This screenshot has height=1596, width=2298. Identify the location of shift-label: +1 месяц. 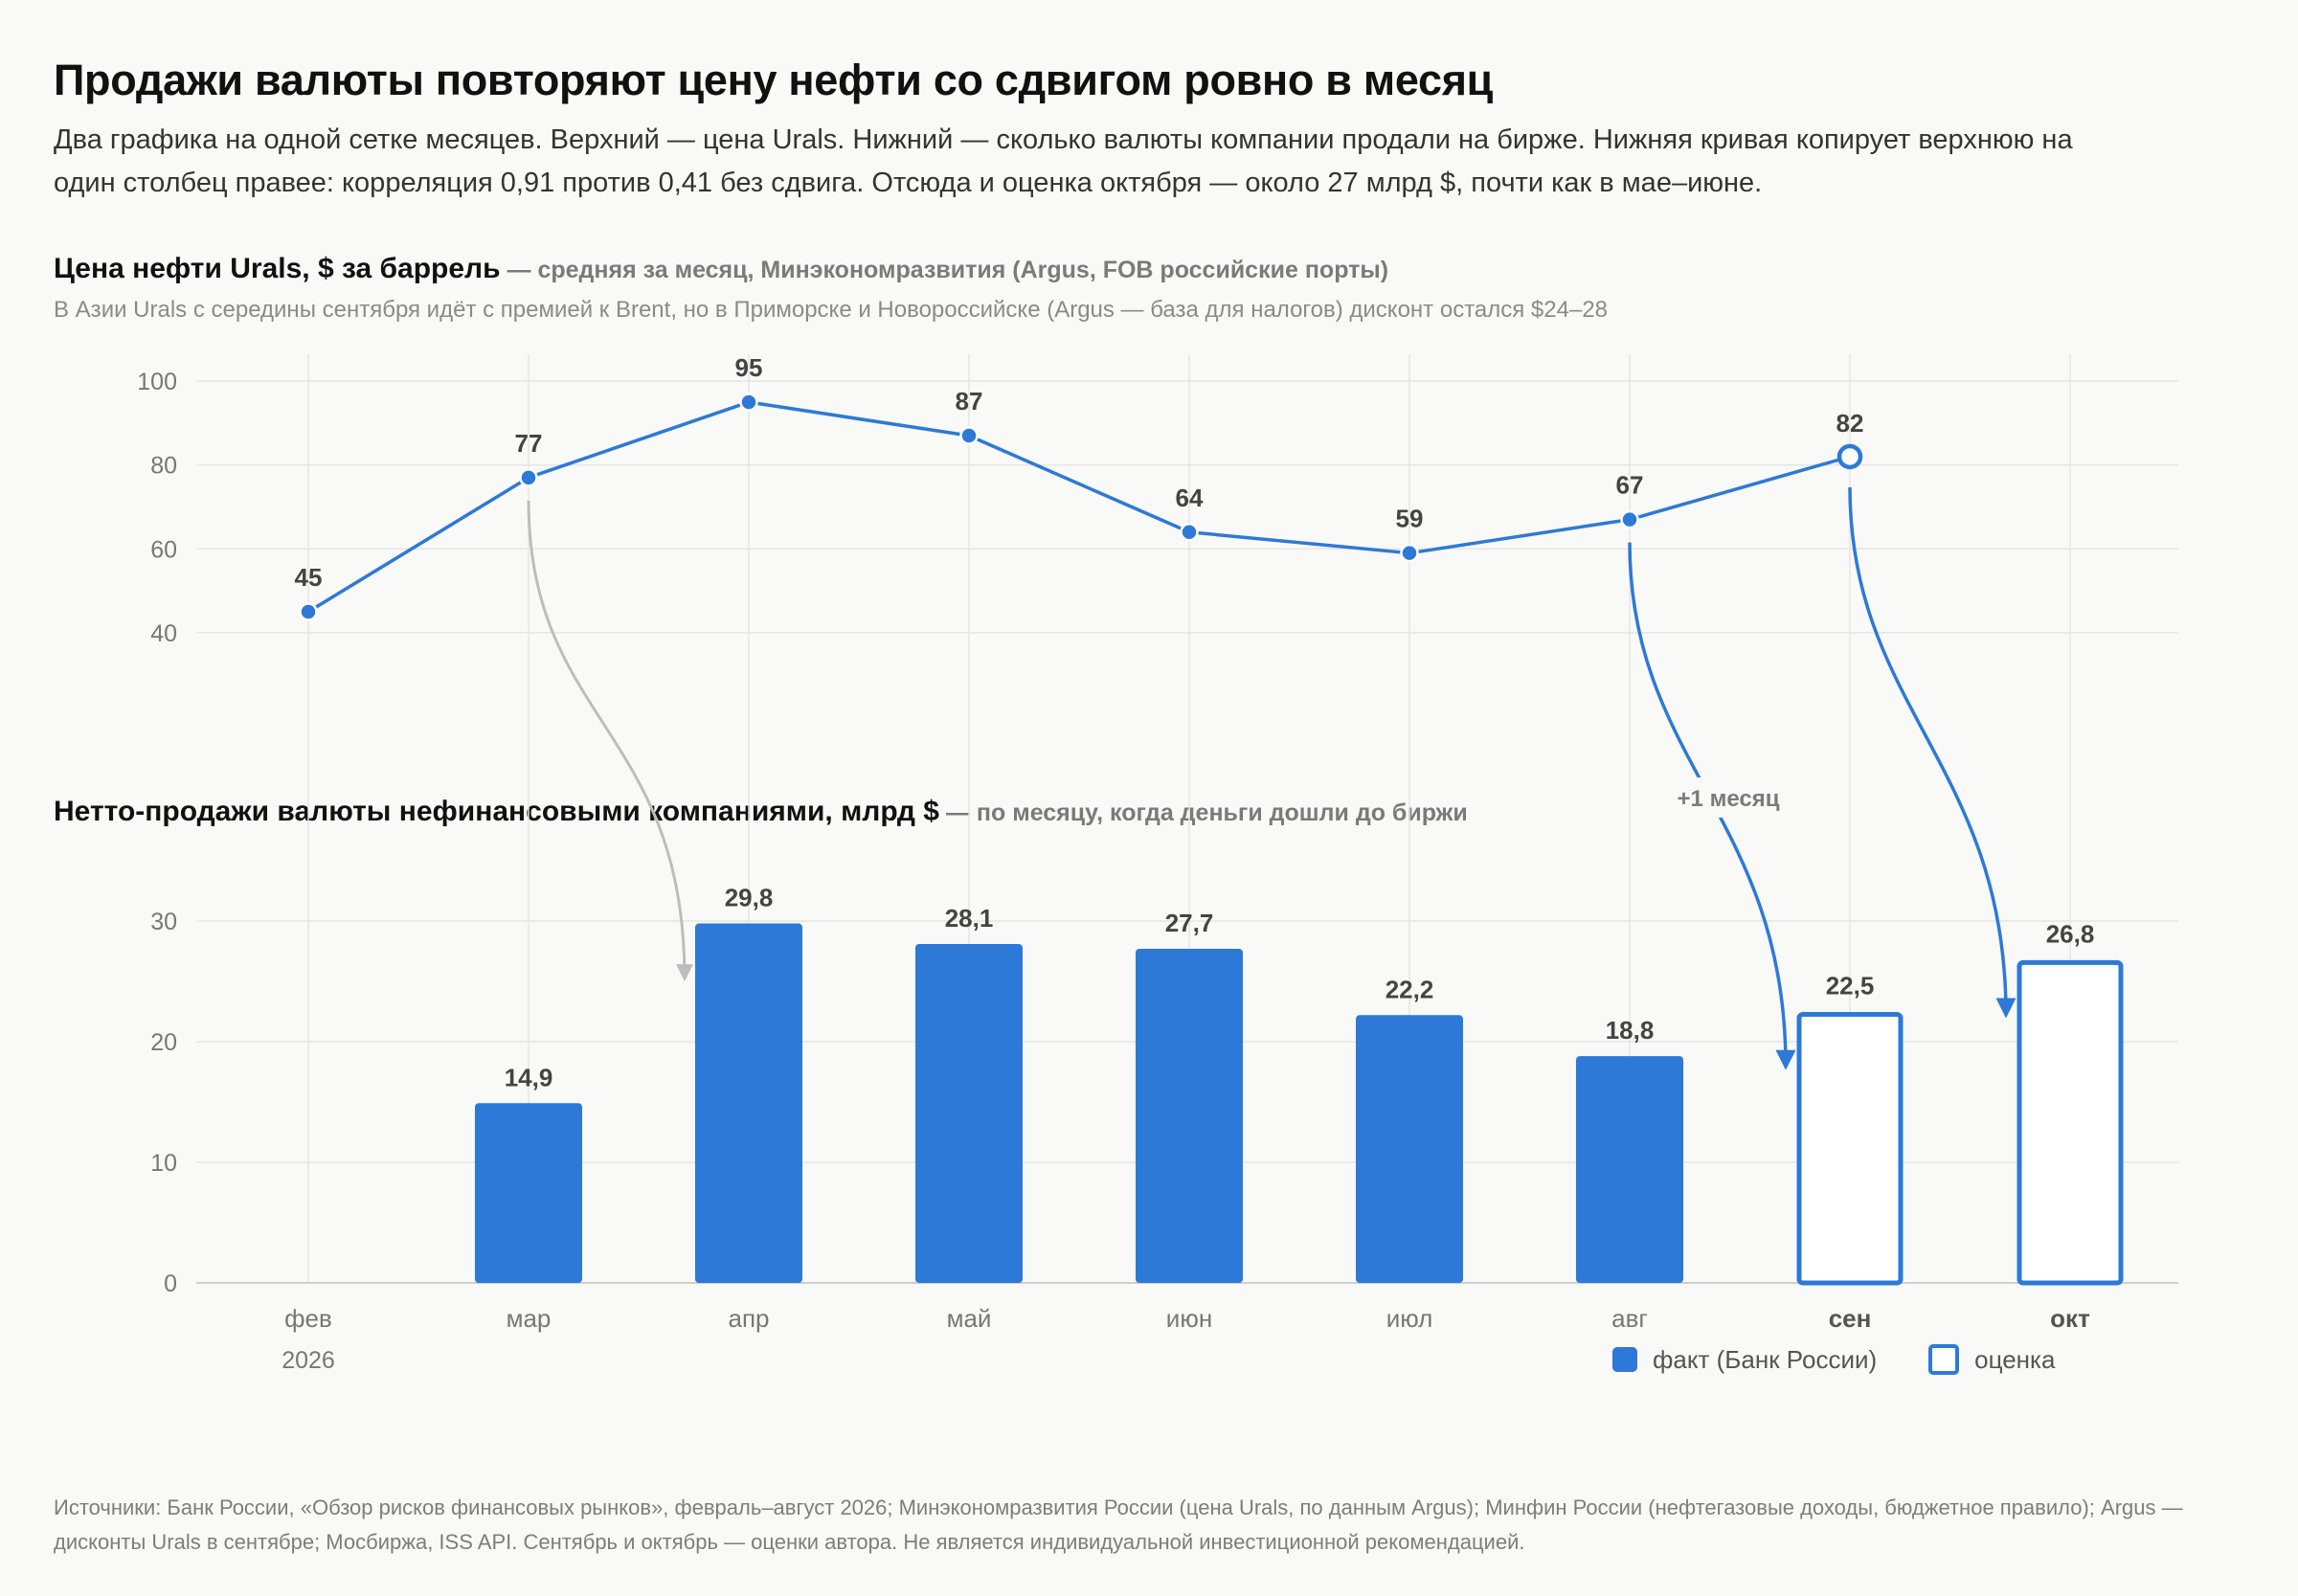
(1728, 797).